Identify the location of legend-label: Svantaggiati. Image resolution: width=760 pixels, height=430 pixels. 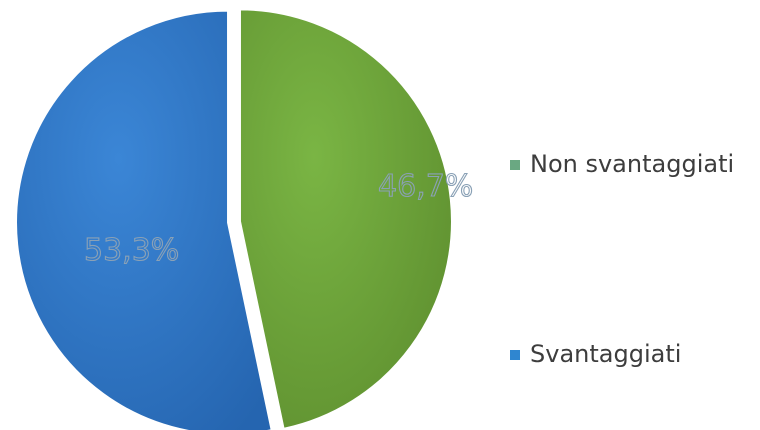
(605, 354).